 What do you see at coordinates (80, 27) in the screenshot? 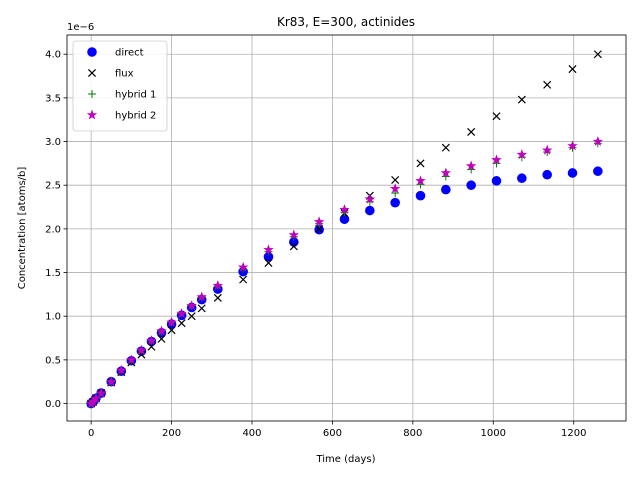
I see `y-multiplier-label: 1e−6` at bounding box center [80, 27].